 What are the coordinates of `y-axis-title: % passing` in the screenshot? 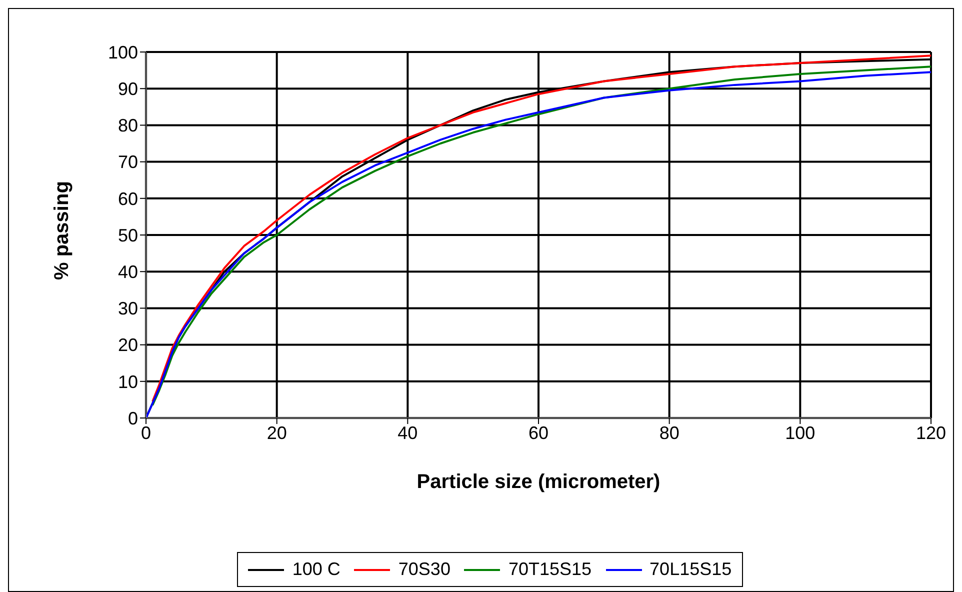 It's located at (62, 230).